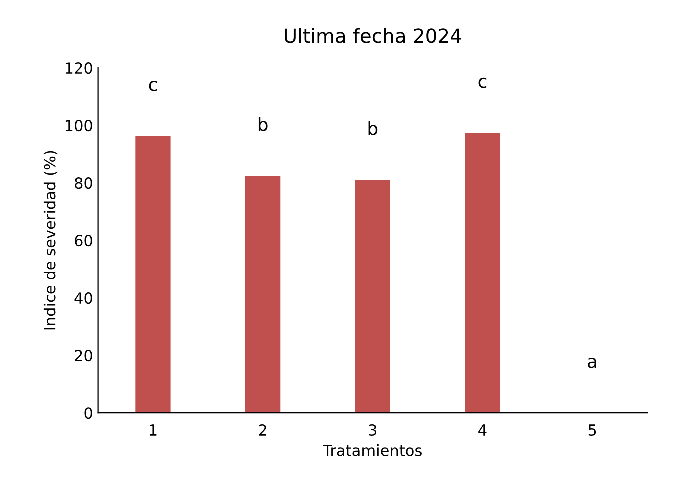 The height and width of the screenshot is (486, 678). What do you see at coordinates (153, 430) in the screenshot?
I see `x-tick-label: 1` at bounding box center [153, 430].